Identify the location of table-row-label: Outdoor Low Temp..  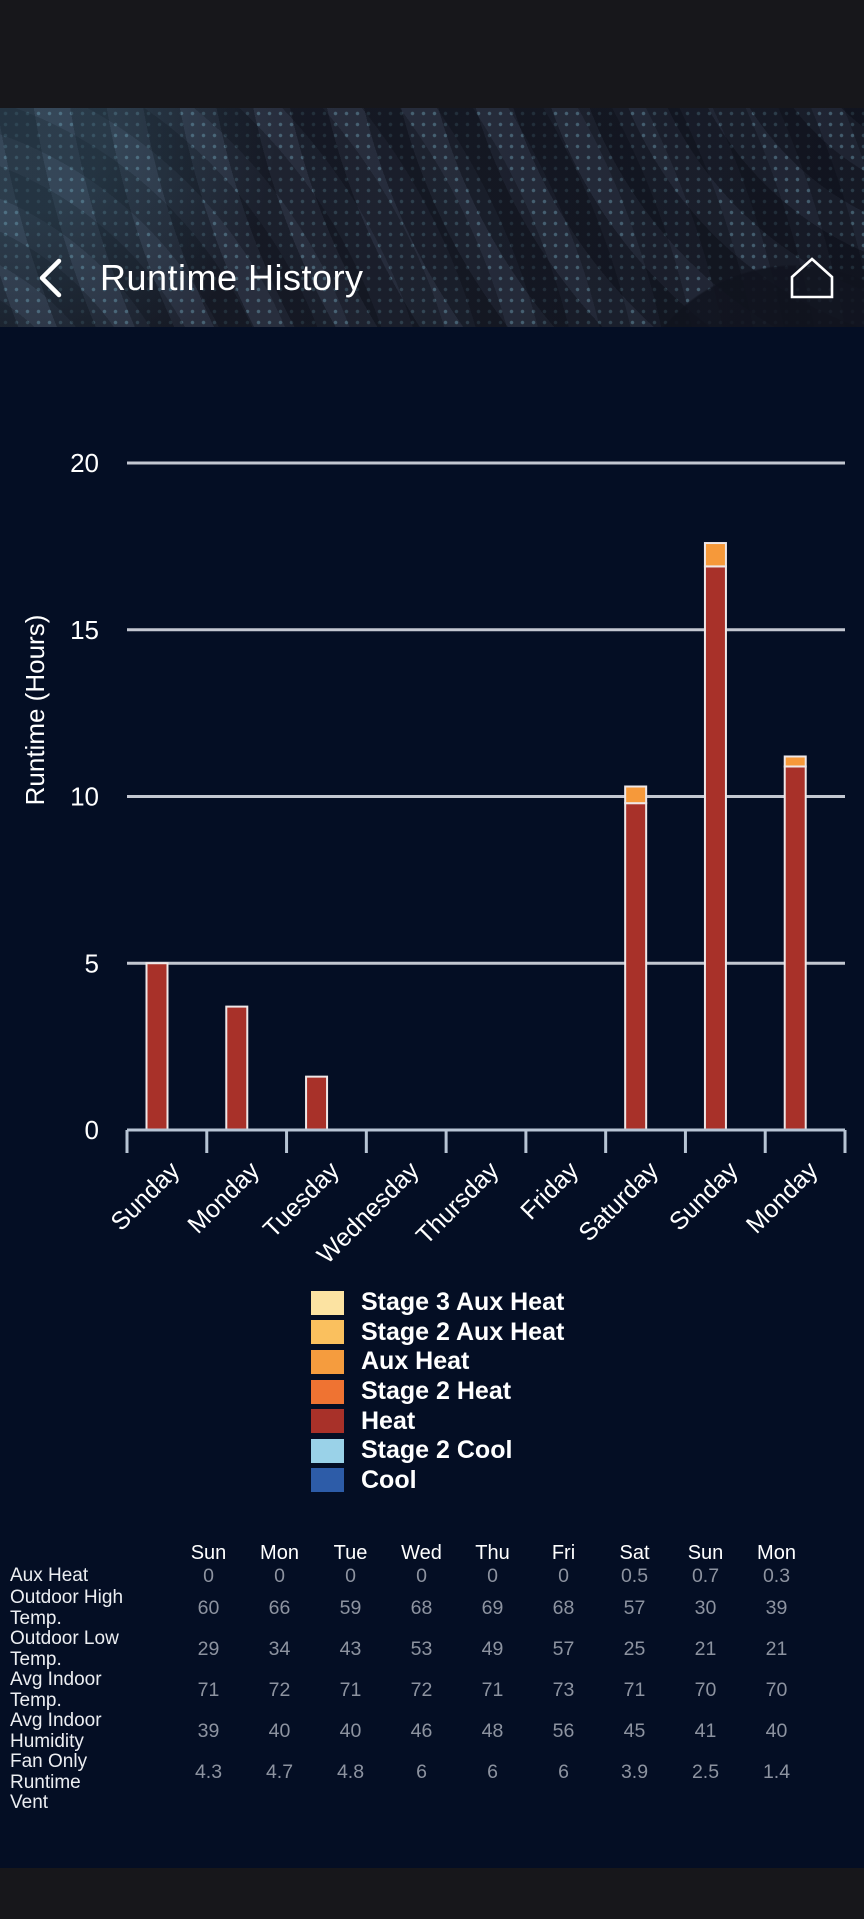
(64, 1649).